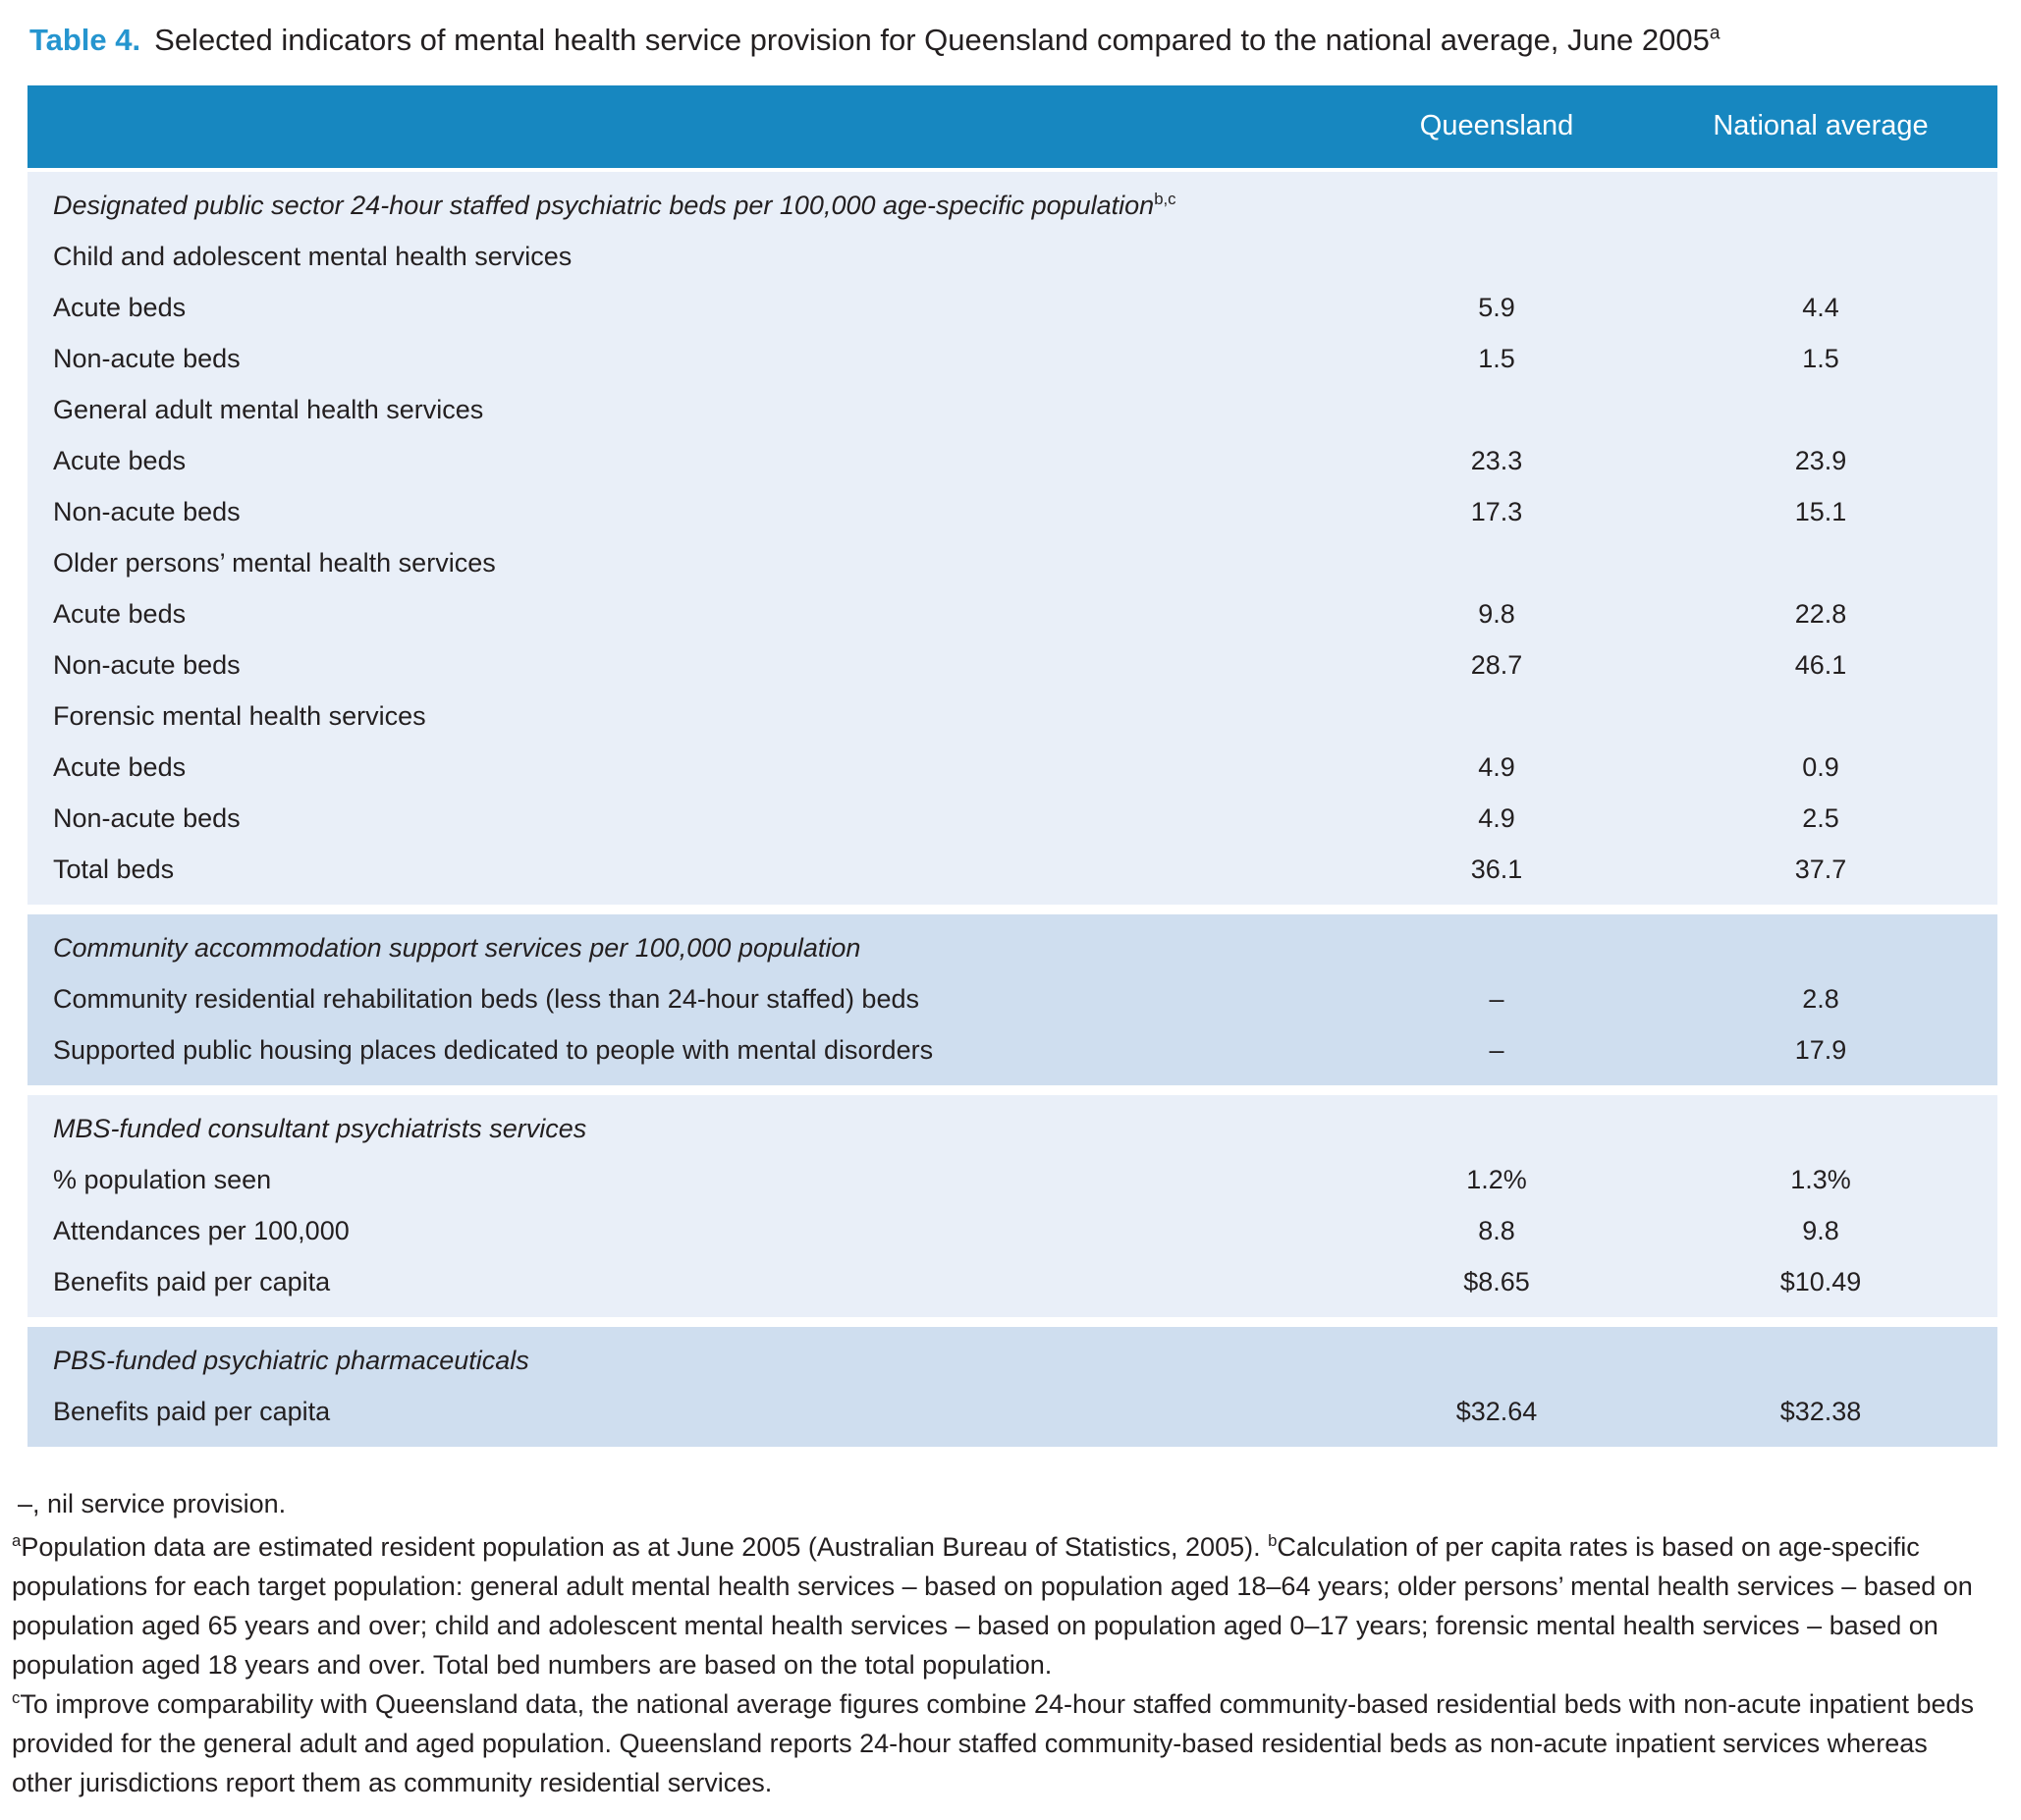 Image resolution: width=2021 pixels, height=1820 pixels. Describe the element at coordinates (1012, 563) in the screenshot. I see `table-row: Older persons’ mental health services` at that location.